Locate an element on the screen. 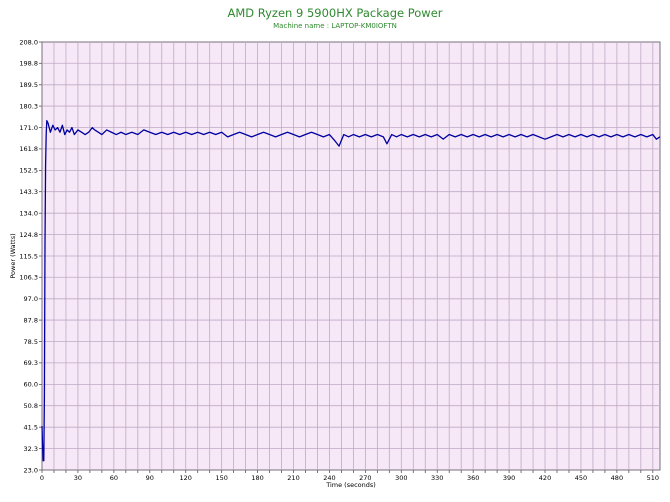 This screenshot has width=670, height=502. y-tick-label: 124.8 is located at coordinates (28, 235).